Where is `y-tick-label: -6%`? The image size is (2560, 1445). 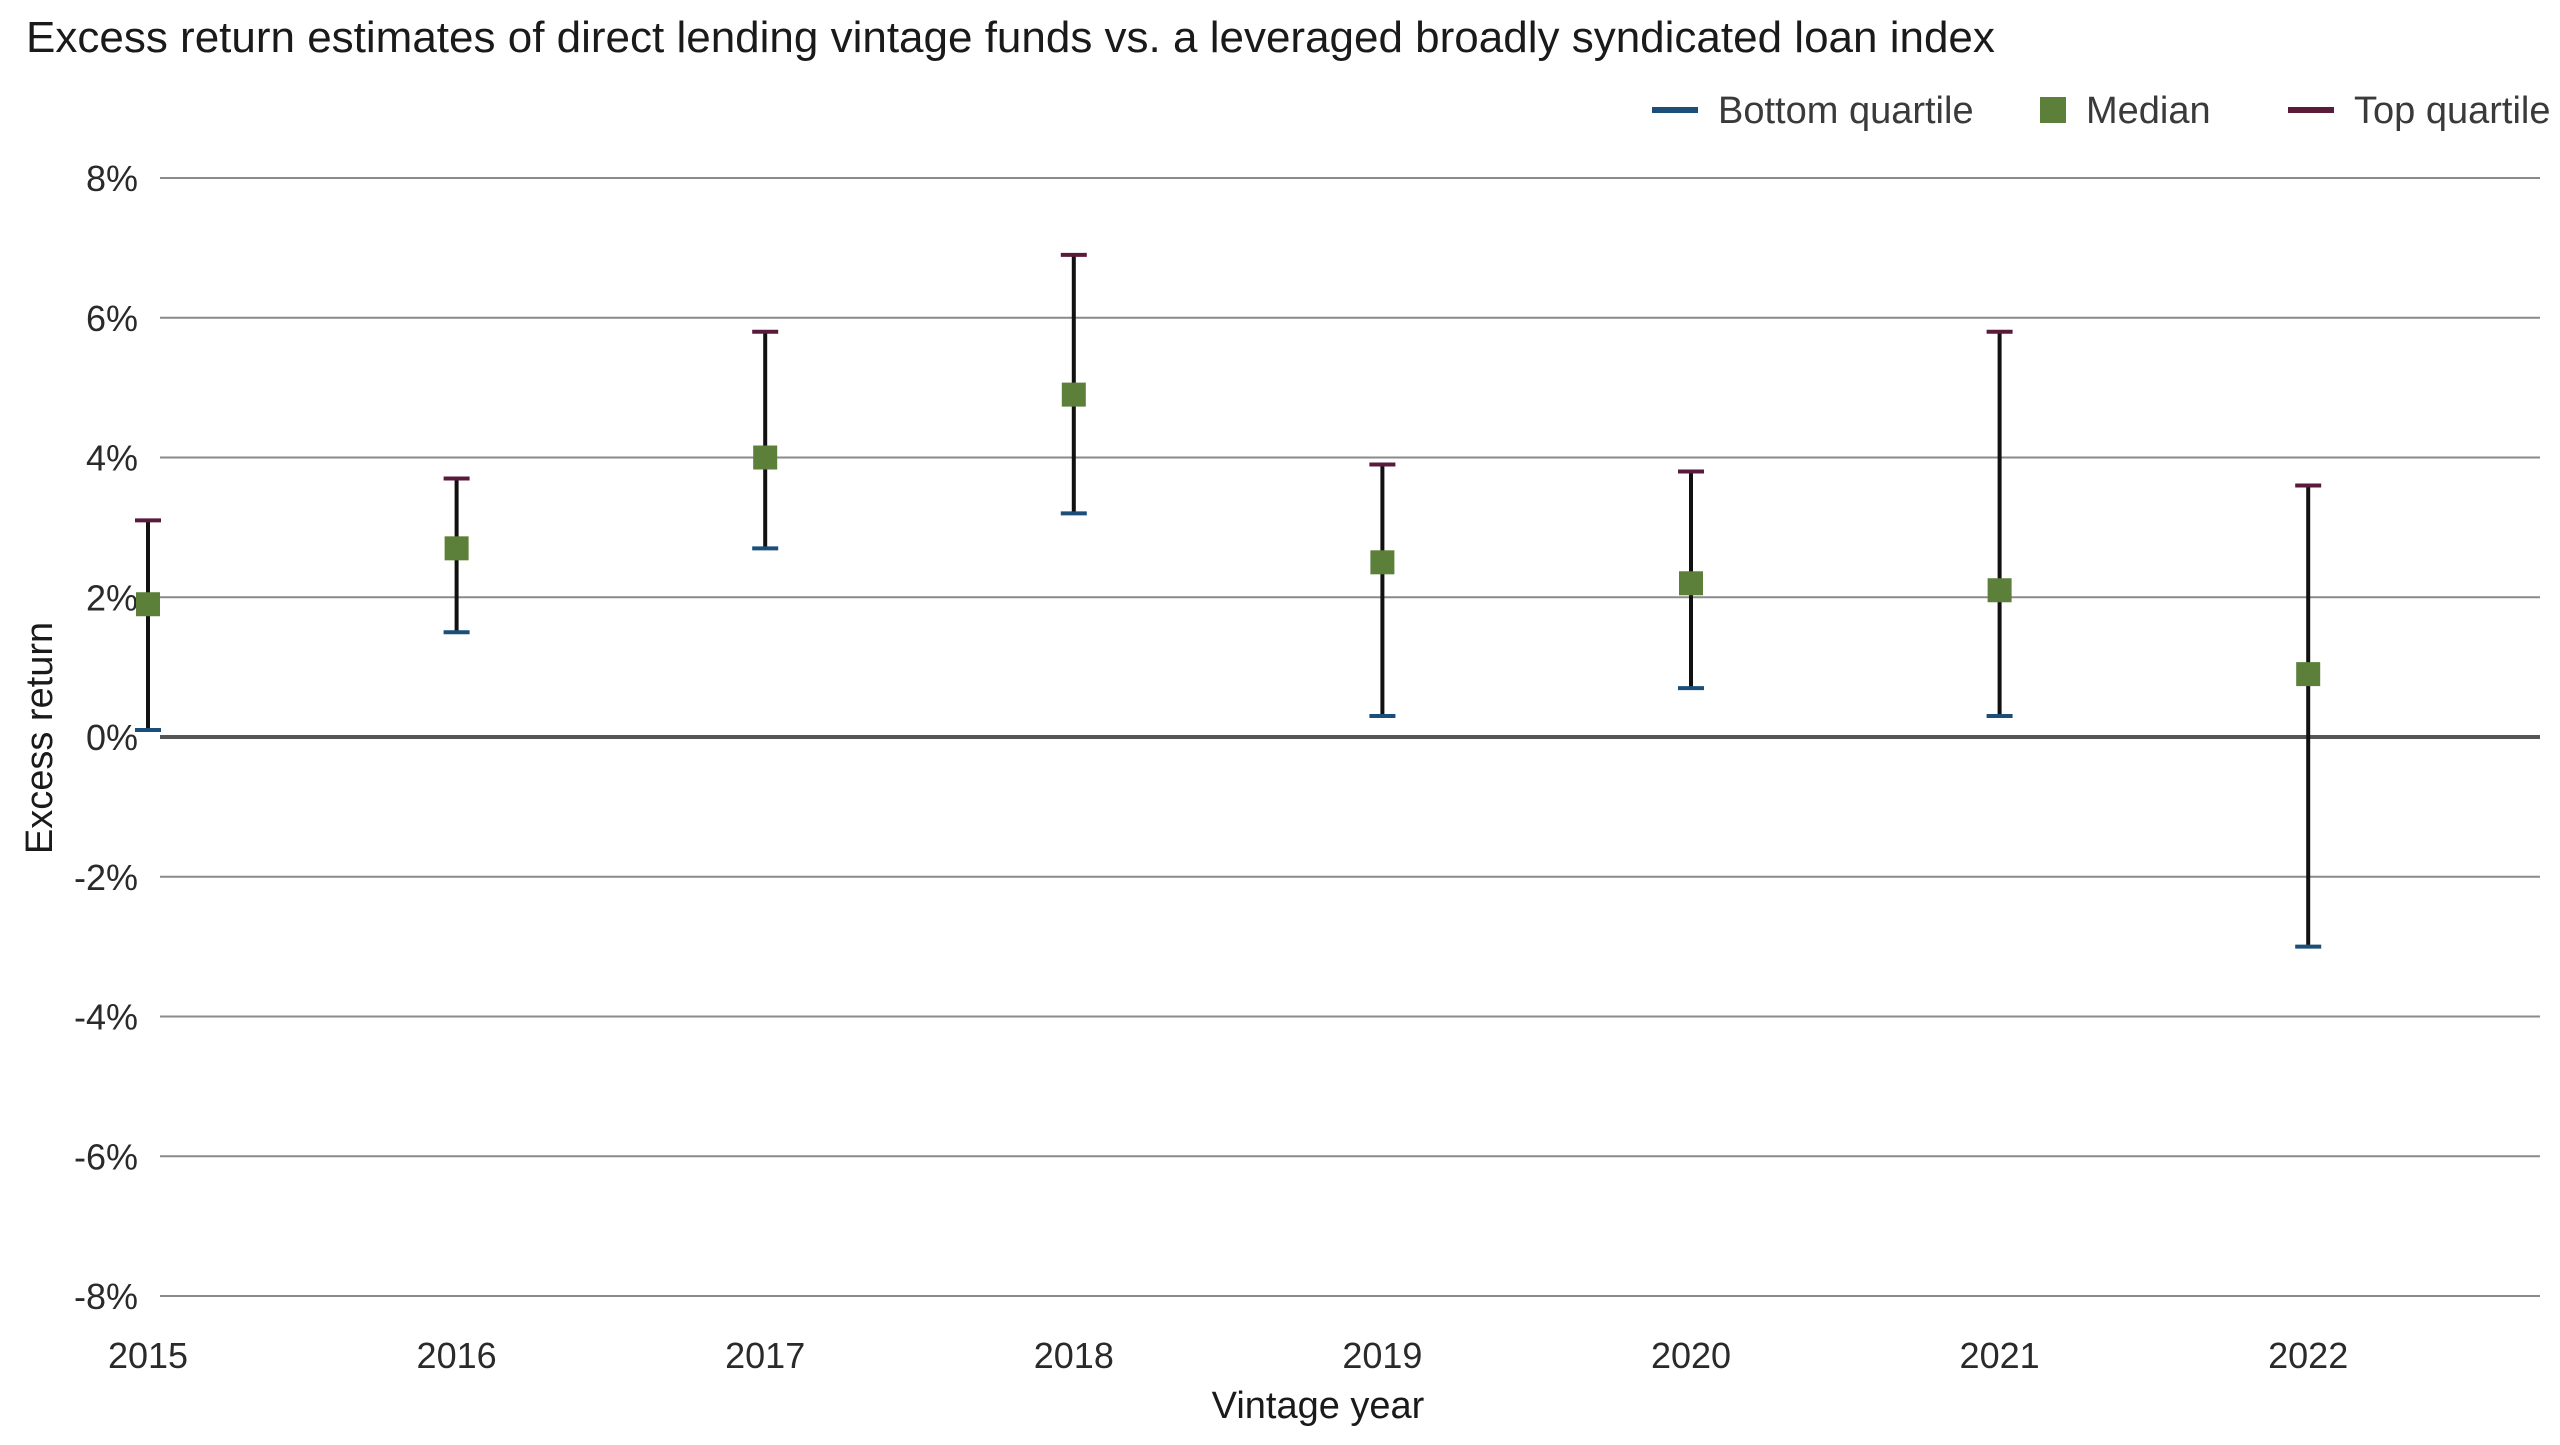 y-tick-label: -6% is located at coordinates (106, 1156).